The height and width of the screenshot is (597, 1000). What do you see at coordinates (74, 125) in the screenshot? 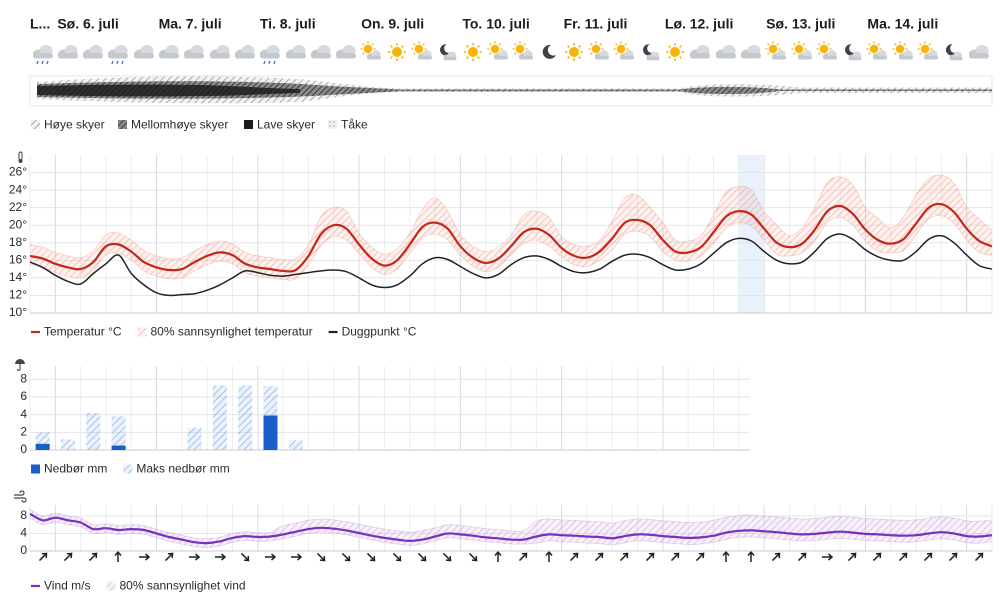
I see `legend-label: Høye skyer` at bounding box center [74, 125].